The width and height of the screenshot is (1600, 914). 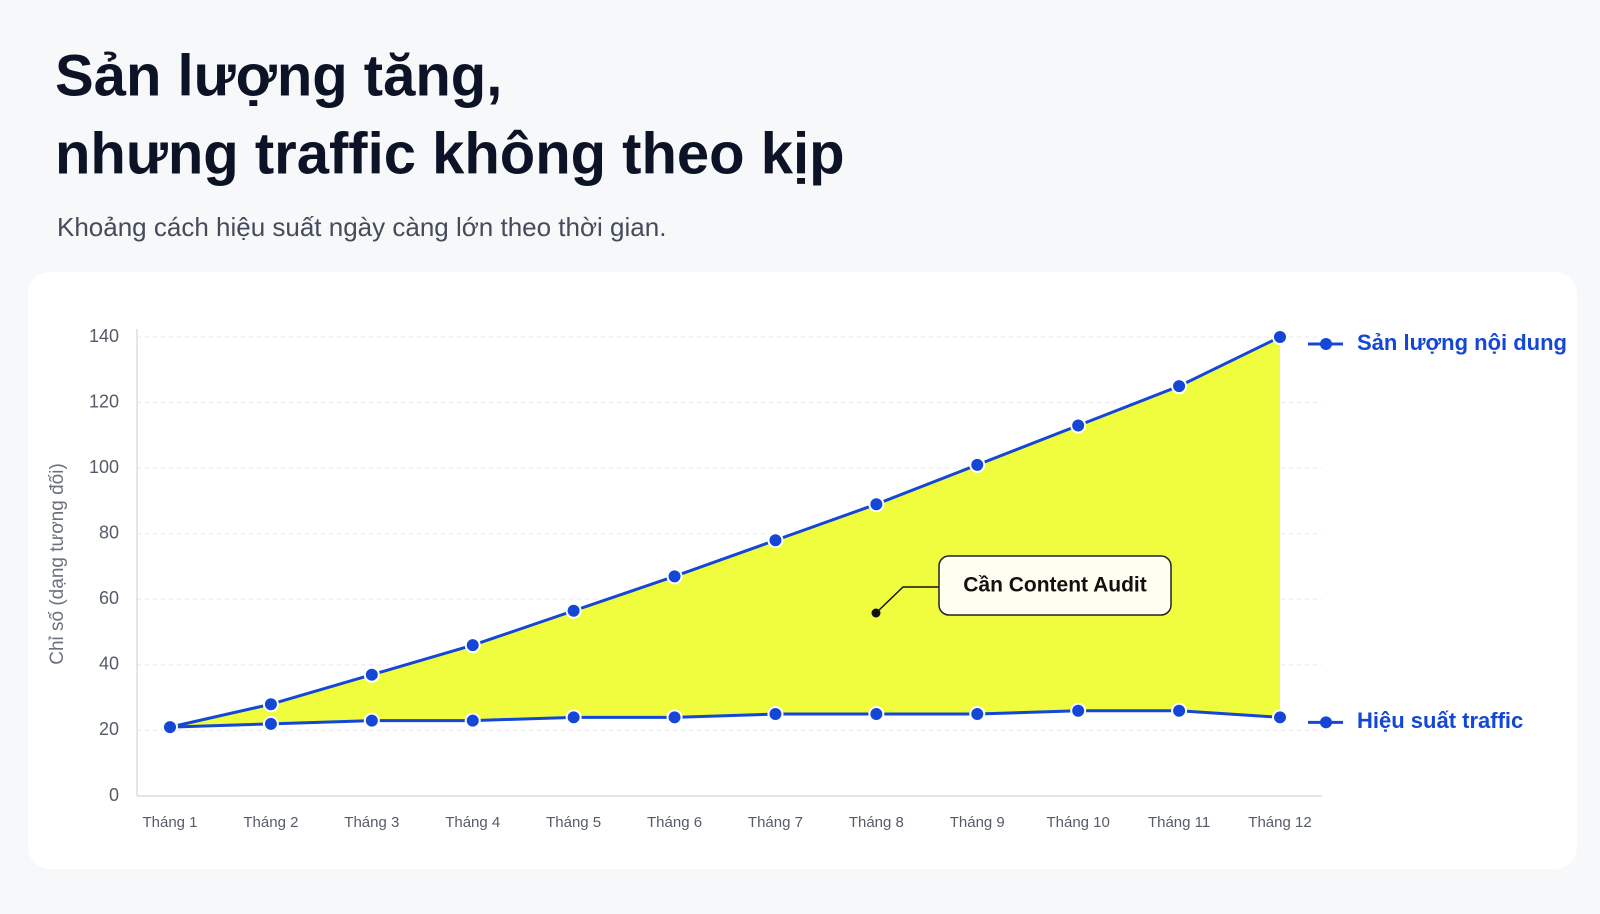 What do you see at coordinates (450, 153) in the screenshot?
I see `chart-title: nhưng traffic không theo kịp` at bounding box center [450, 153].